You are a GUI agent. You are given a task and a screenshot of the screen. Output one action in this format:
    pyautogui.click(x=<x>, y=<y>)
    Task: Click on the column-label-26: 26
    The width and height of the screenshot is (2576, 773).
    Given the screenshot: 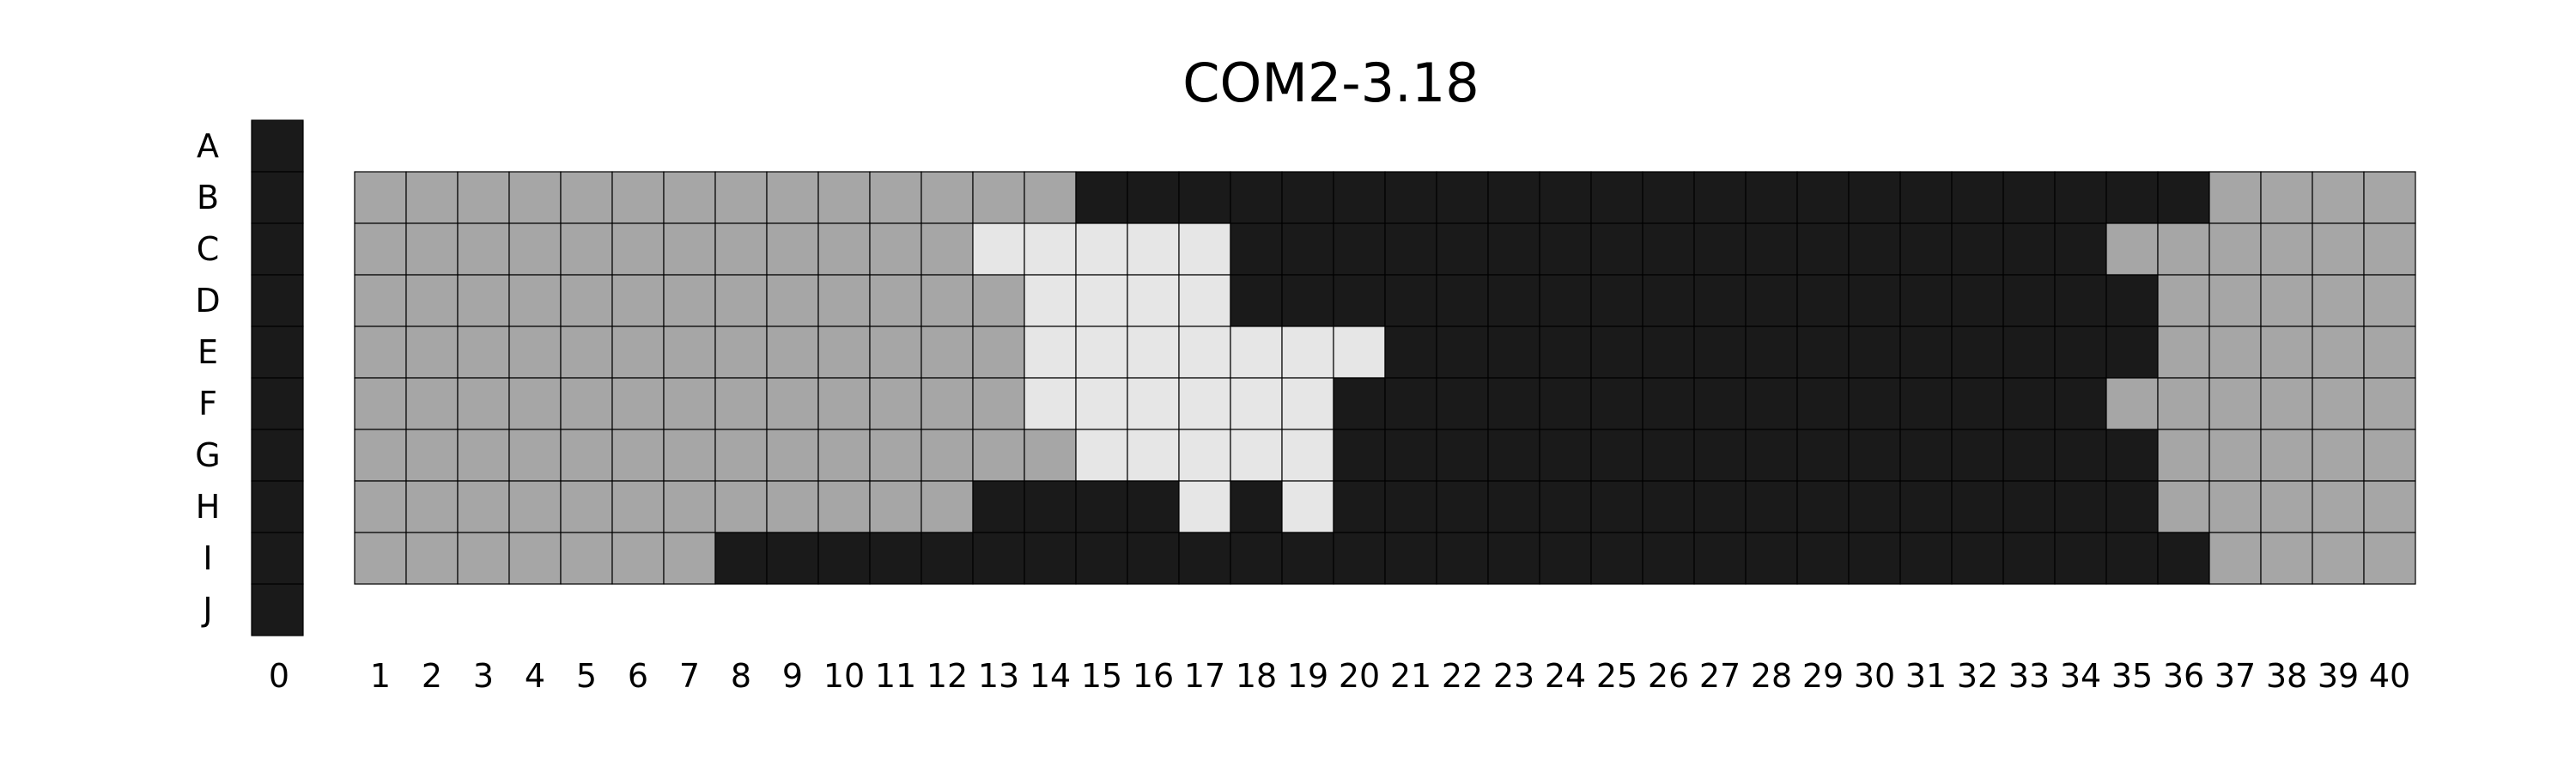 What is the action you would take?
    pyautogui.click(x=1668, y=676)
    